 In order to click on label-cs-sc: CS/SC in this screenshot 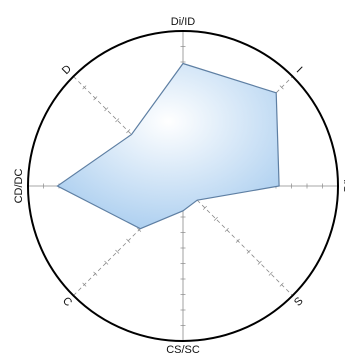, I will do `click(183, 350)`.